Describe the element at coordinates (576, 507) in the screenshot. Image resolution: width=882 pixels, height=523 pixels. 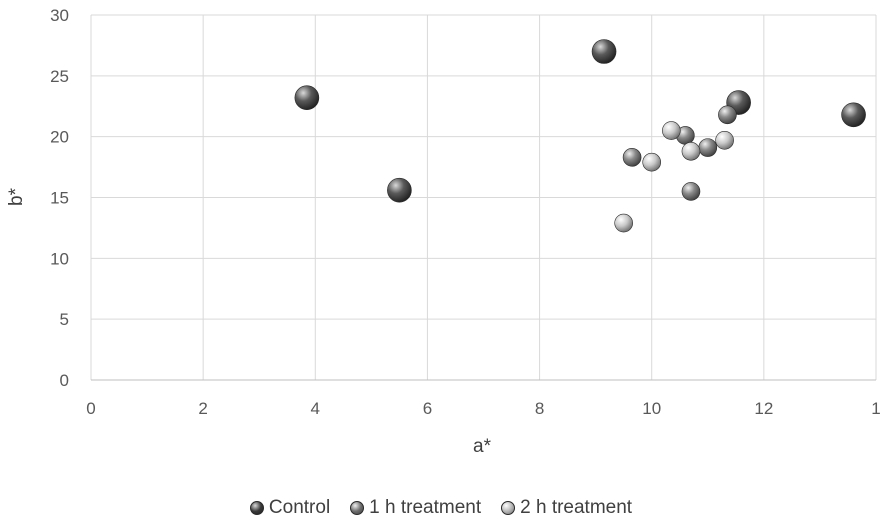
I see `legend-label: 2 h treatment` at that location.